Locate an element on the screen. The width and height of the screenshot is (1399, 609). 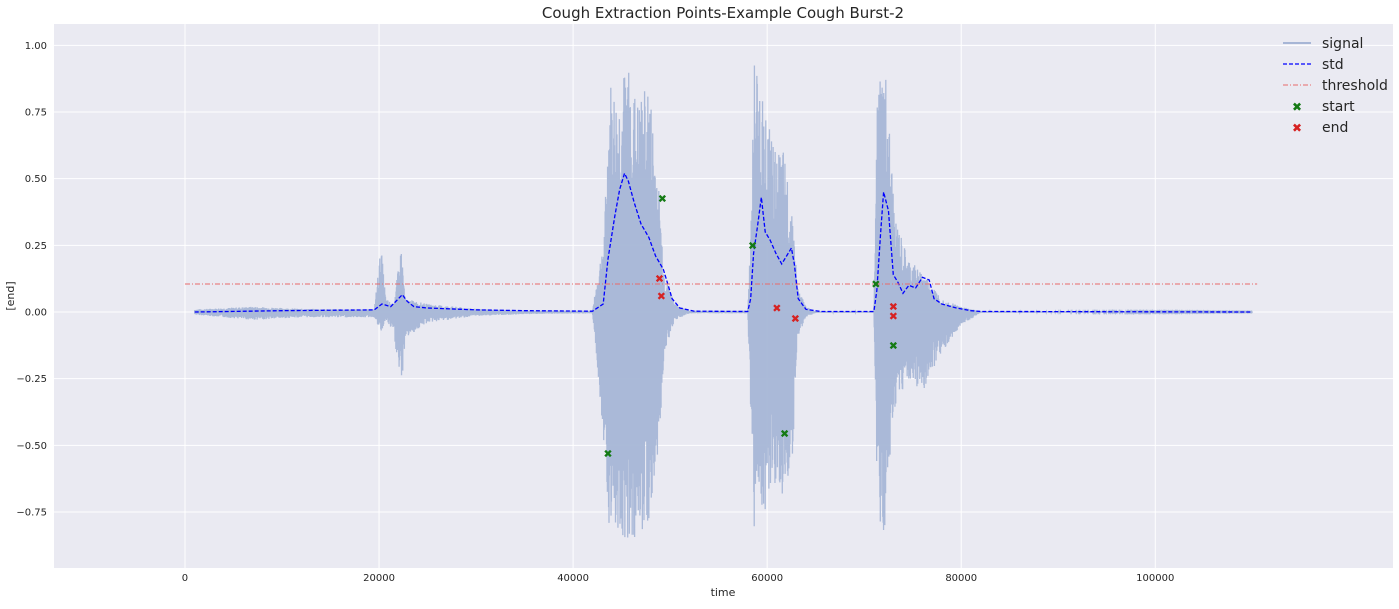
y-tick-label: −0.50 is located at coordinates (31, 446).